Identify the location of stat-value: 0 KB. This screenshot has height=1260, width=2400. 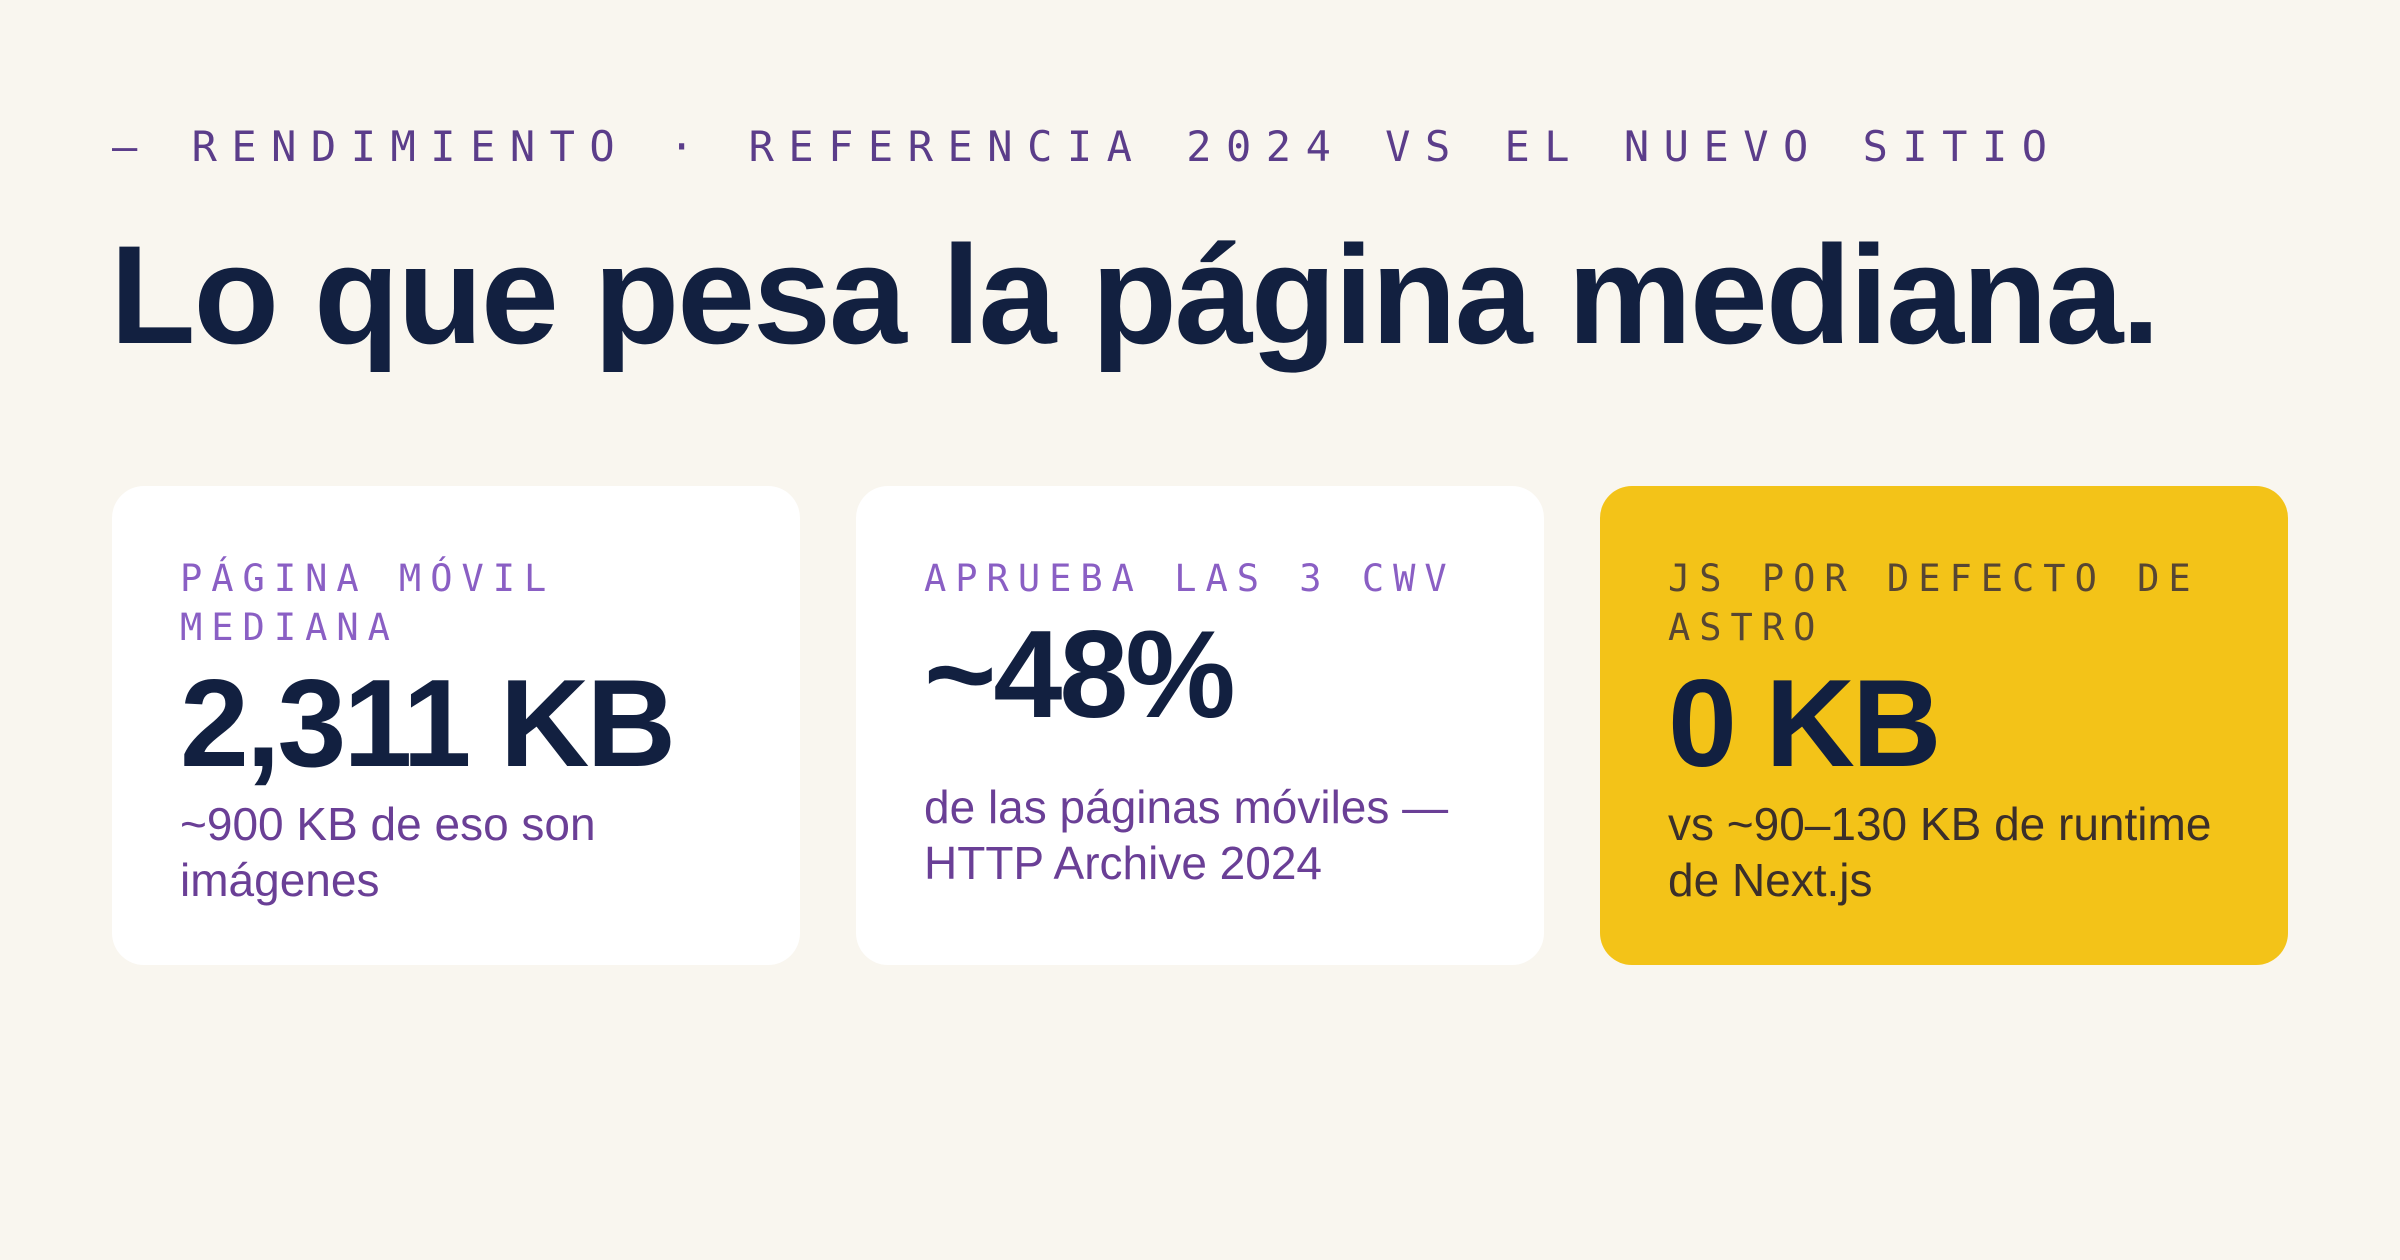
(1805, 724).